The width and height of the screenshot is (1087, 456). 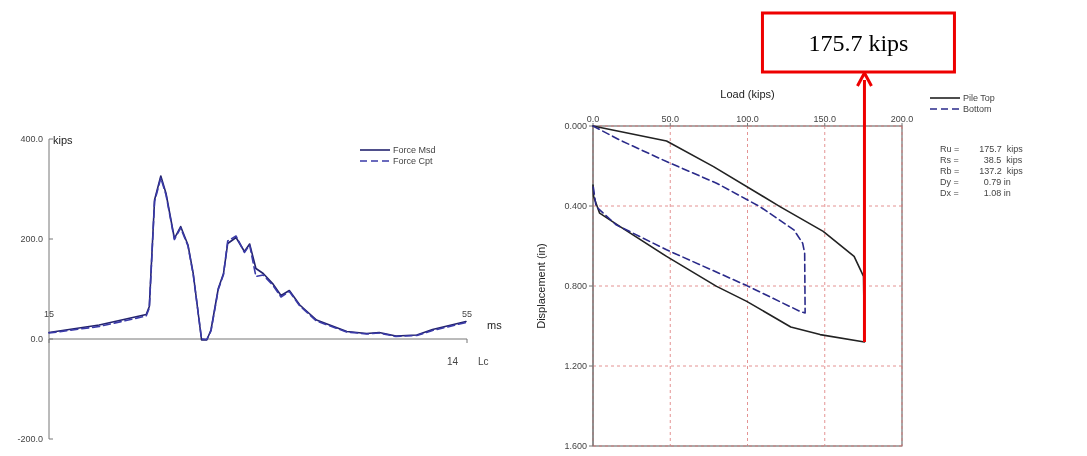 I want to click on y-axis-title: kips, so click(x=63, y=140).